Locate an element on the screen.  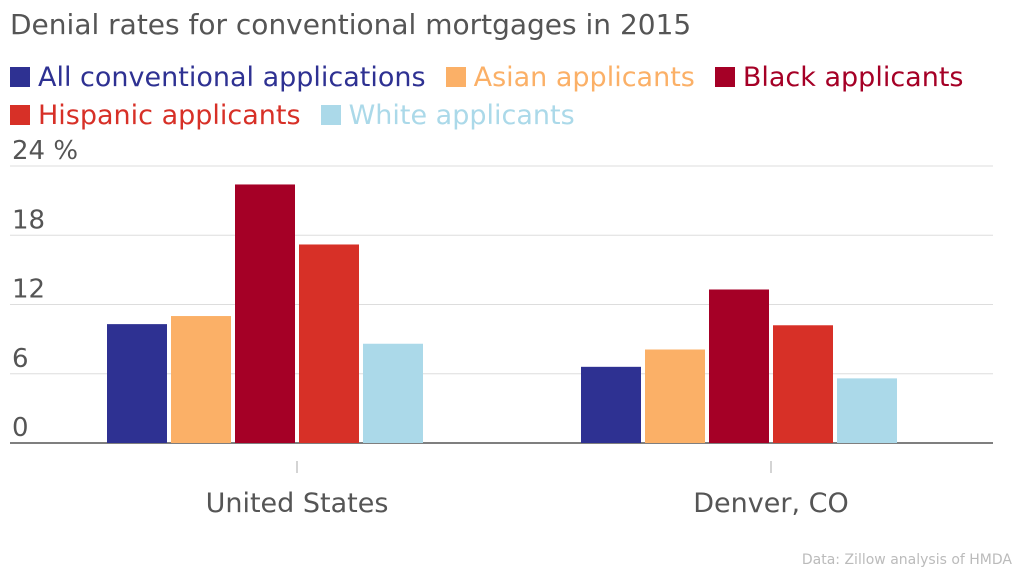
legend-label-white: White applicants is located at coordinates (461, 115).